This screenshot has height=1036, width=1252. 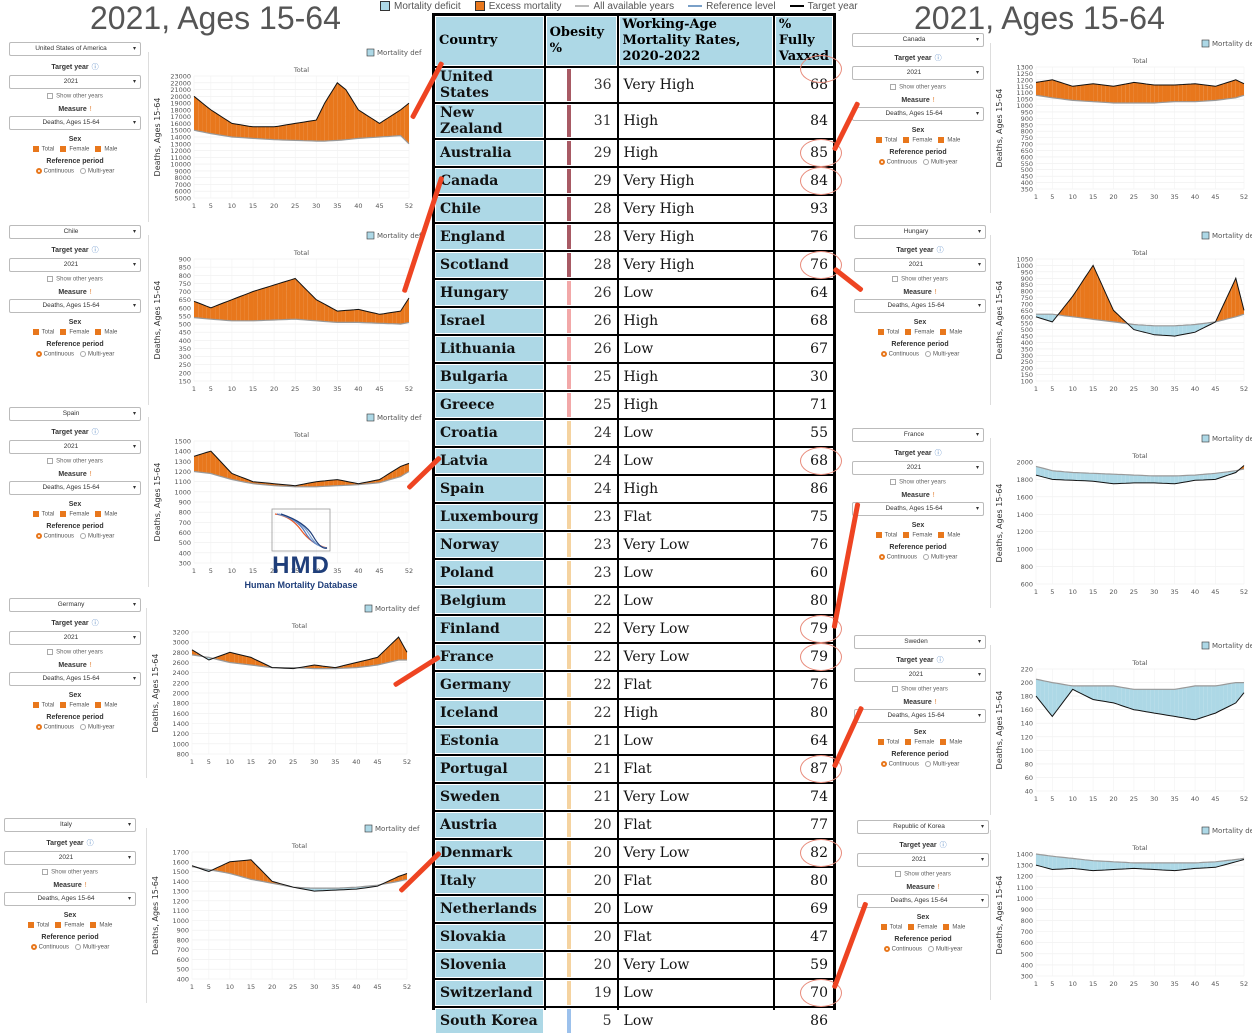 I want to click on country-select: Italy▾, so click(x=70, y=825).